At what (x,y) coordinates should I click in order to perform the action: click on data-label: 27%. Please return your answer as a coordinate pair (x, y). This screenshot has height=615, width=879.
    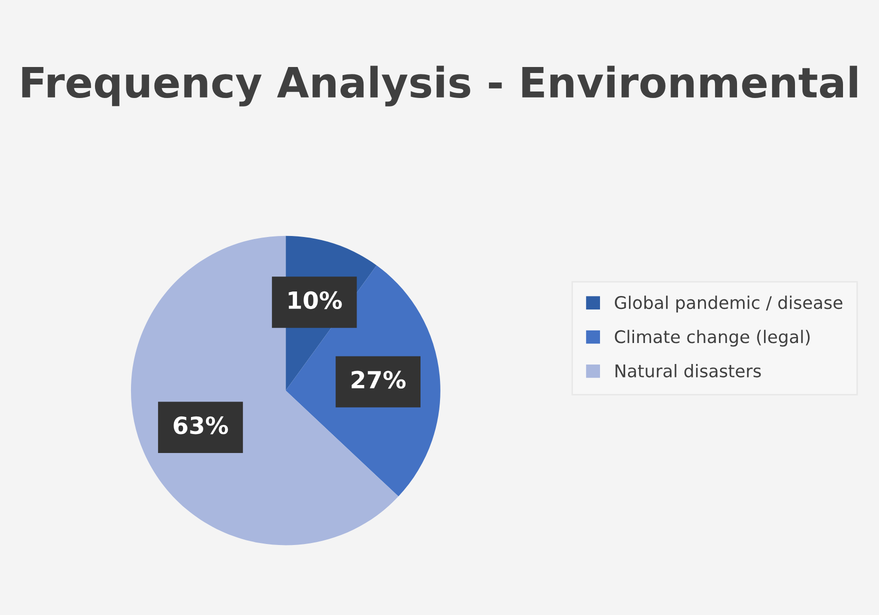
    Looking at the image, I should click on (379, 379).